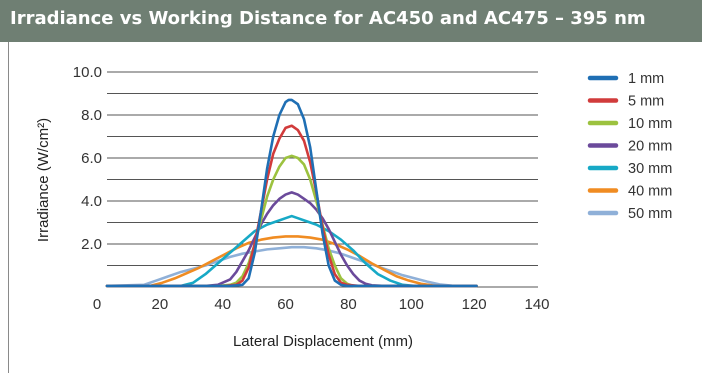  Describe the element at coordinates (8, 207) in the screenshot. I see `frame-left-rule` at that location.